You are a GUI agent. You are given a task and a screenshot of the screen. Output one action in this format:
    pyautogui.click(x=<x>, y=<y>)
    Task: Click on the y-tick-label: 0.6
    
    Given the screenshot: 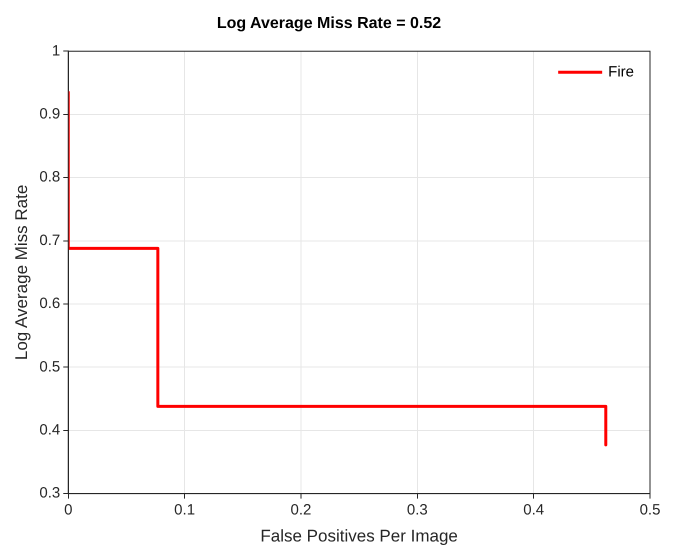 What is the action you would take?
    pyautogui.click(x=49, y=303)
    